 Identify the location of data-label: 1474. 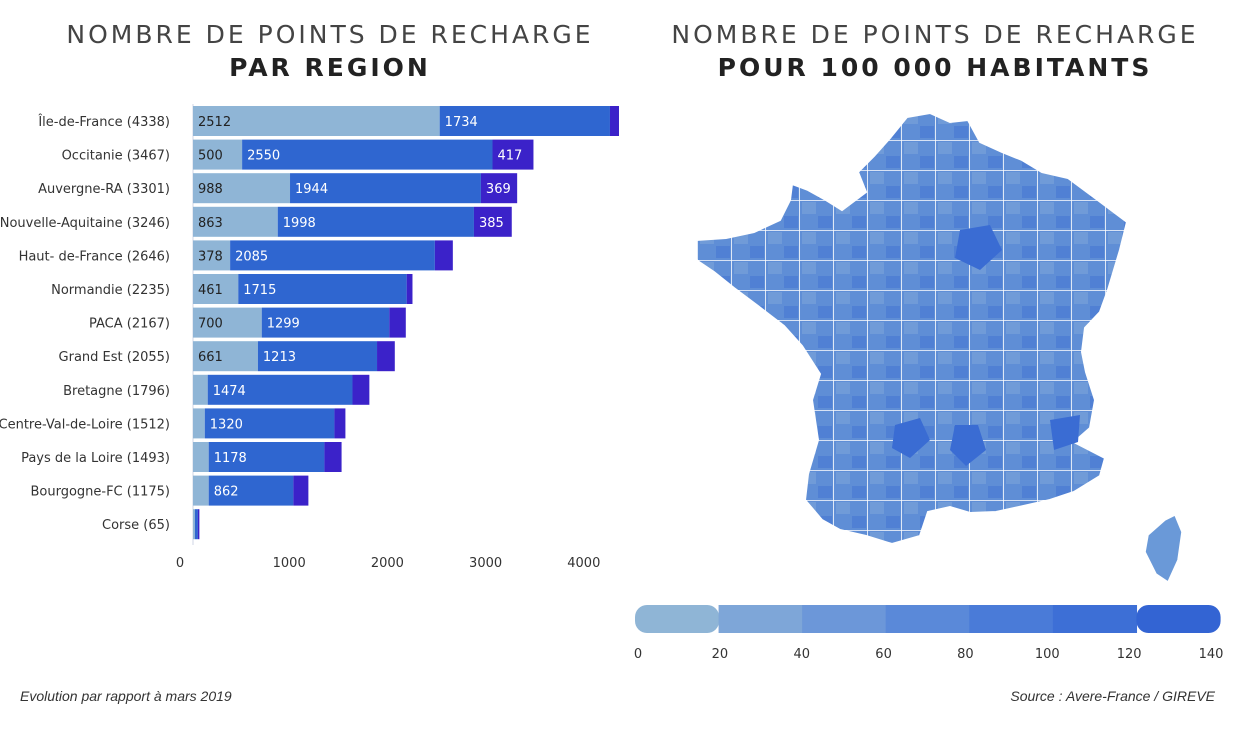
(229, 391).